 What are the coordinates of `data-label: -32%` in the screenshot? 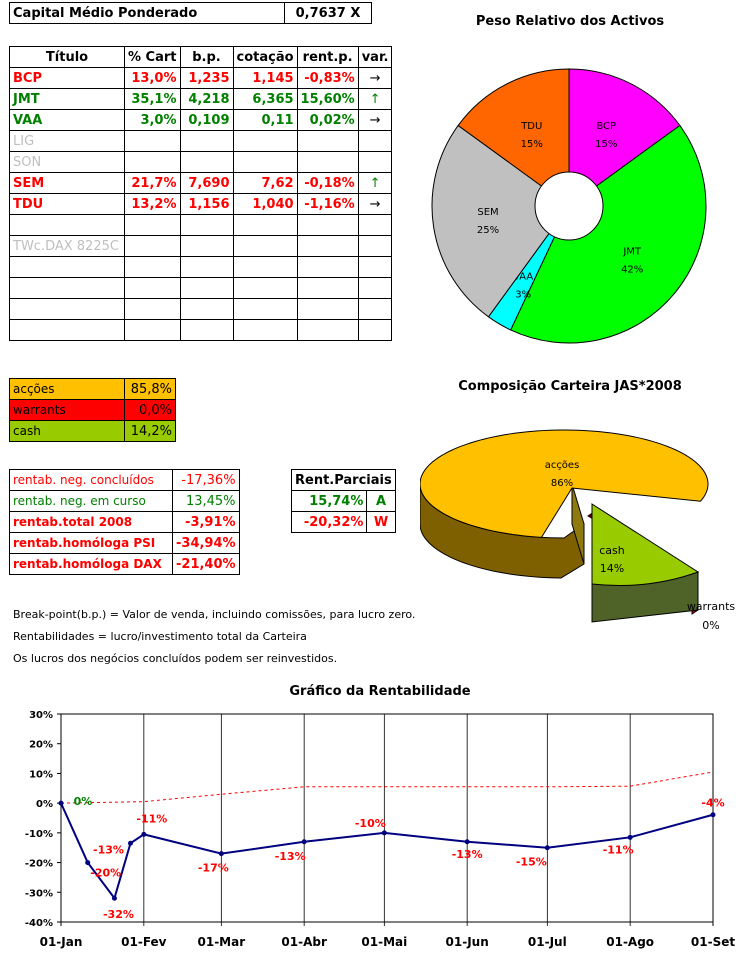 It's located at (118, 914).